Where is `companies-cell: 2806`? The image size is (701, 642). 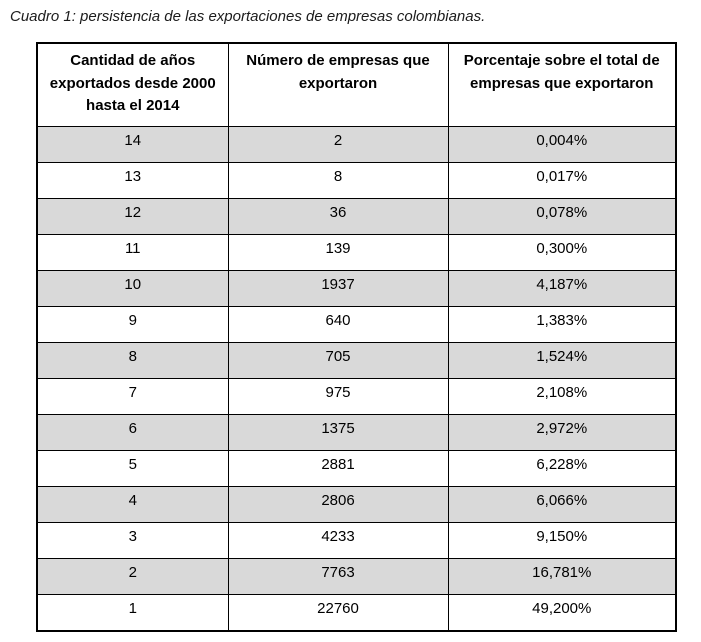 companies-cell: 2806 is located at coordinates (338, 504).